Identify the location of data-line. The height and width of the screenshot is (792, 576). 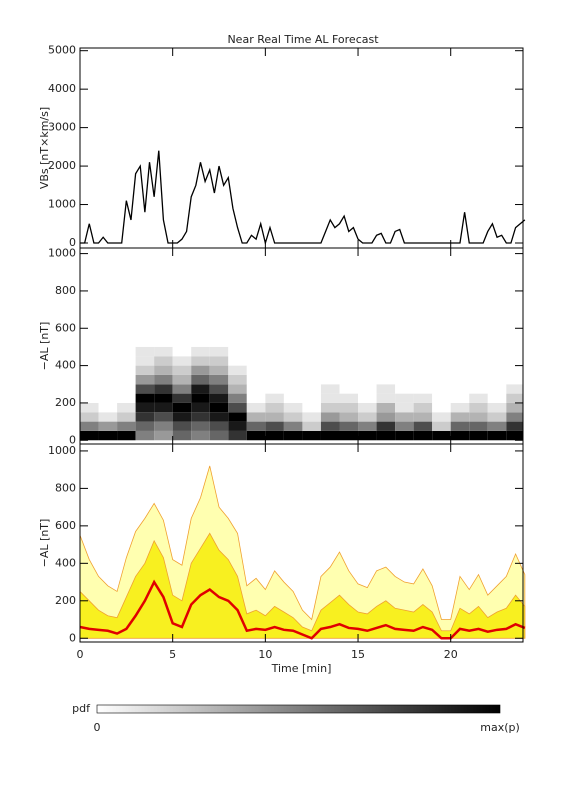
(303, 198).